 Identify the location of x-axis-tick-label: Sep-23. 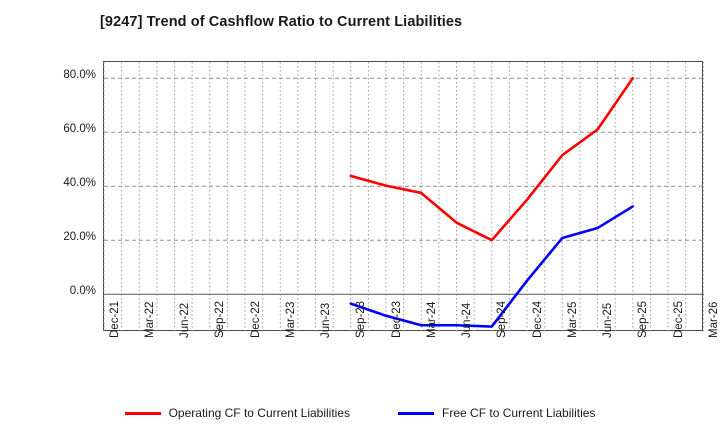
(361, 319).